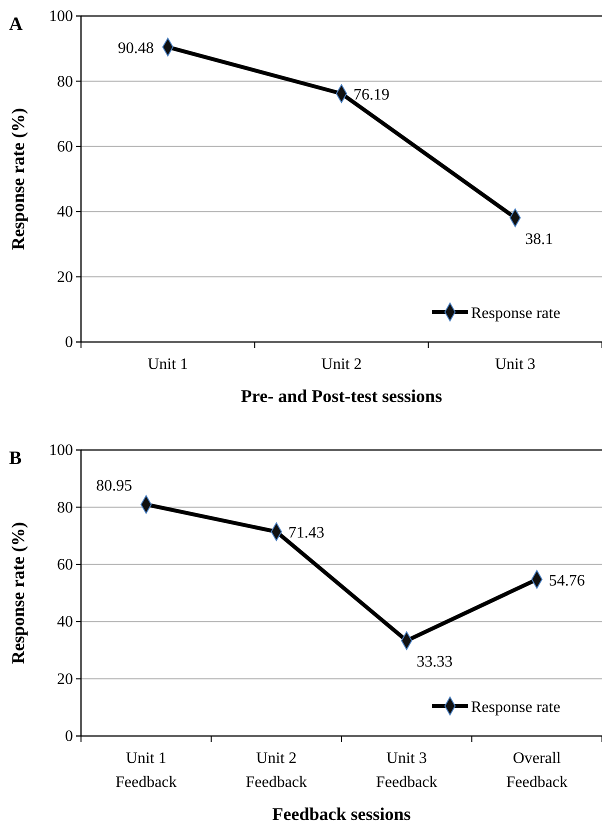 The image size is (602, 829). What do you see at coordinates (341, 364) in the screenshot?
I see `x-tick-label: Unit 2` at bounding box center [341, 364].